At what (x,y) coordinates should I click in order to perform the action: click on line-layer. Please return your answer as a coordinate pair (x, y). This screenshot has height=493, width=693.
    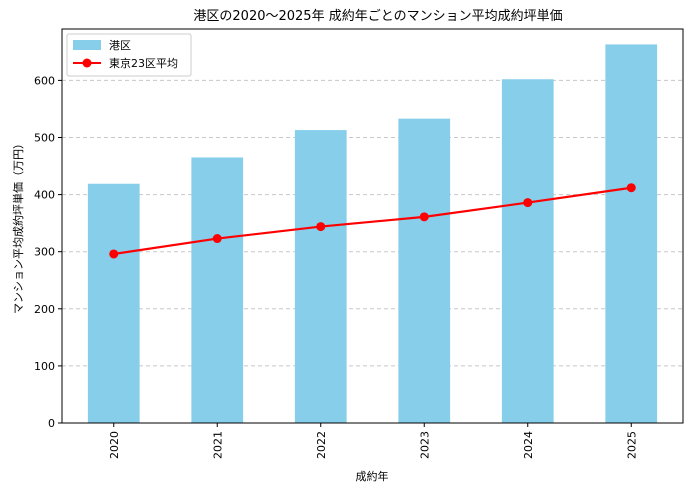
    Looking at the image, I should click on (372, 221).